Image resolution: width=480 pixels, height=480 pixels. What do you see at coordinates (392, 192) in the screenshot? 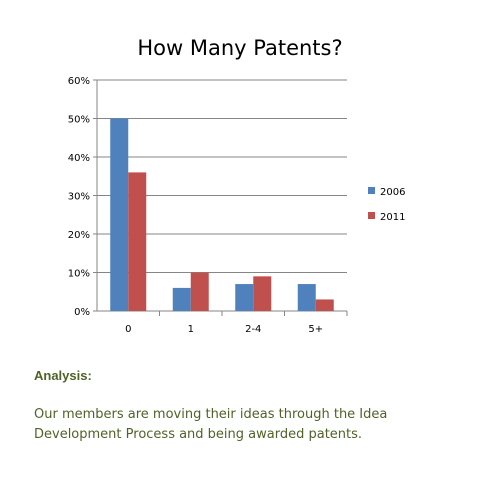
I see `legend-label: 2006` at bounding box center [392, 192].